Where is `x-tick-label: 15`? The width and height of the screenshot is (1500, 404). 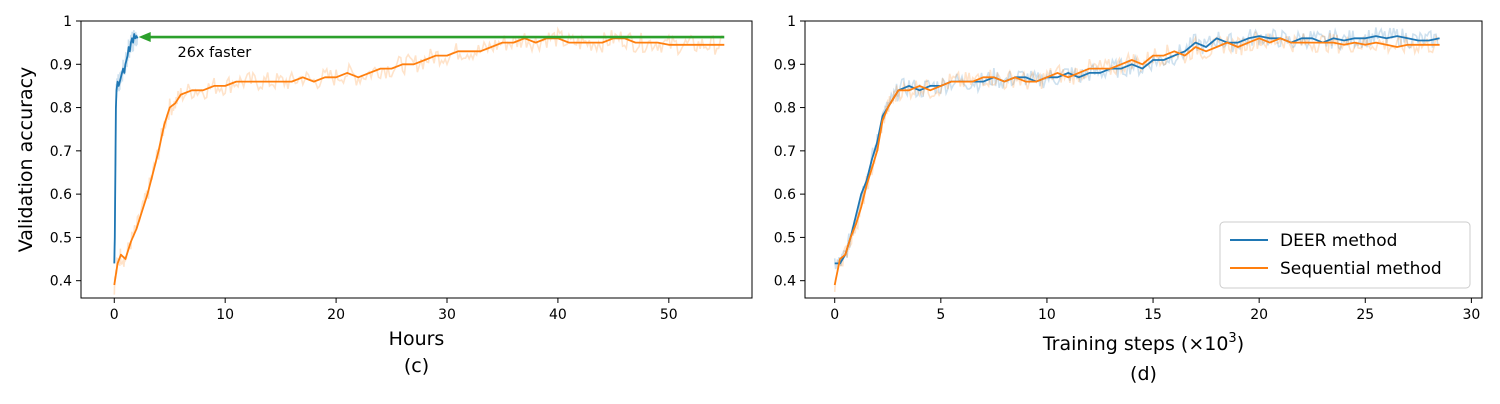 x-tick-label: 15 is located at coordinates (1153, 315).